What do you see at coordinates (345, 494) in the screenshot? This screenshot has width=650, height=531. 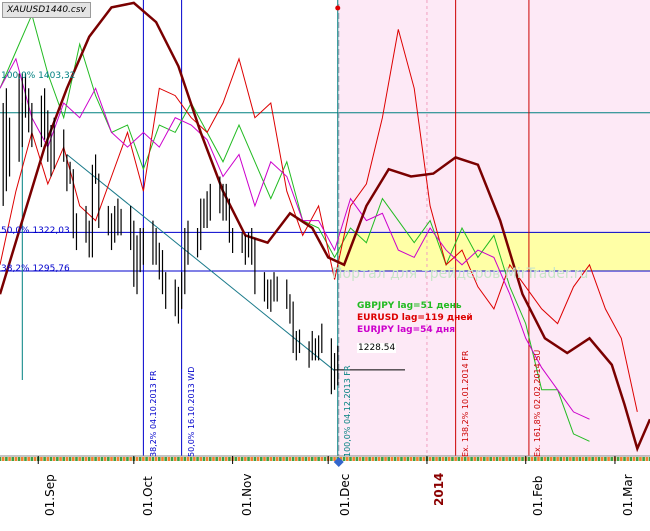 I see `x-tick-dec: 01.Dec` at bounding box center [345, 494].